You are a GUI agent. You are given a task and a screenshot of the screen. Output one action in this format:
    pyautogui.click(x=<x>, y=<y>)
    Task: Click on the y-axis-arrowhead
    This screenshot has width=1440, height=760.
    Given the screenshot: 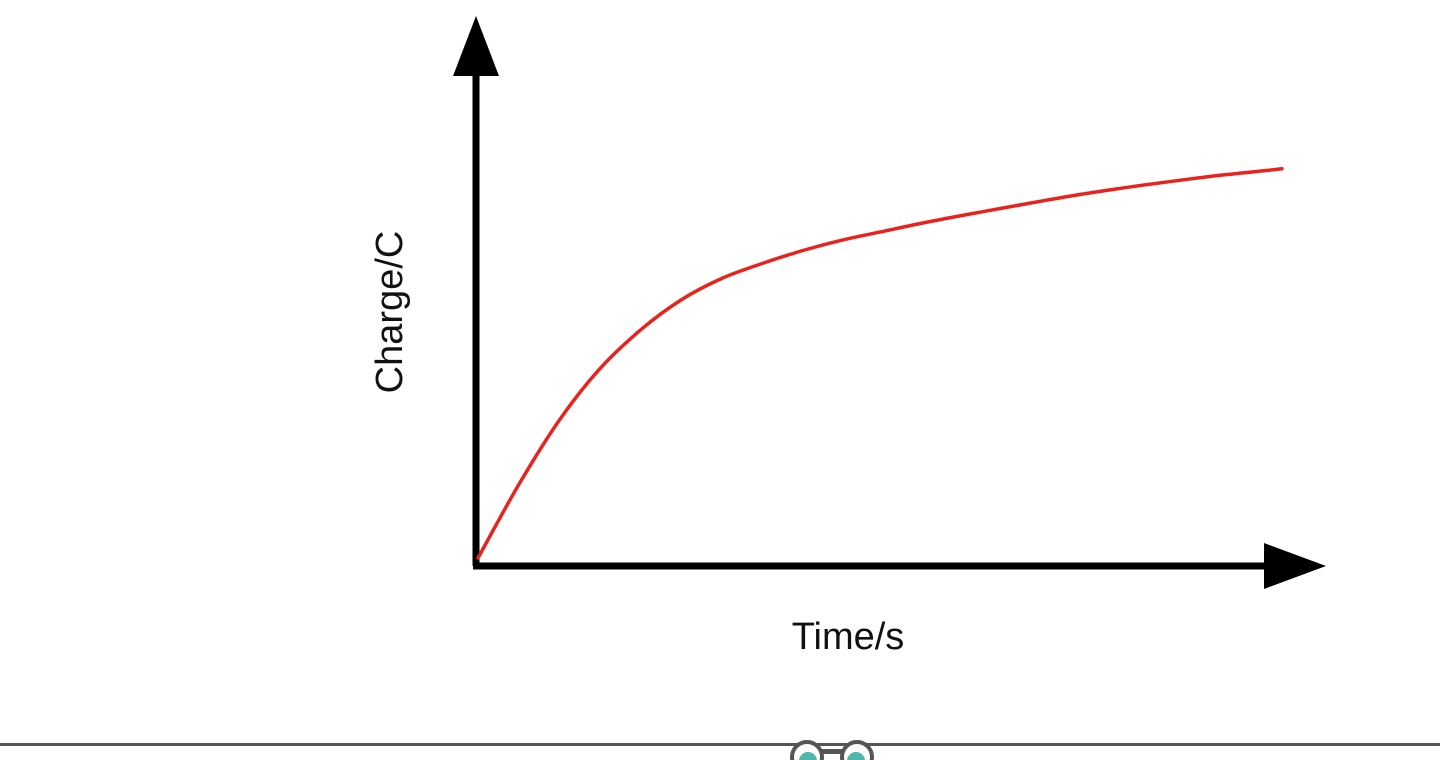 What is the action you would take?
    pyautogui.click(x=476, y=46)
    